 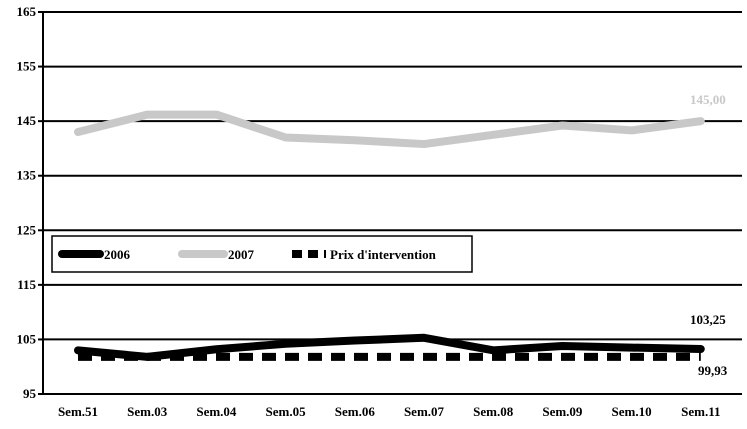 What do you see at coordinates (27, 229) in the screenshot?
I see `y-tick-label-125: 125` at bounding box center [27, 229].